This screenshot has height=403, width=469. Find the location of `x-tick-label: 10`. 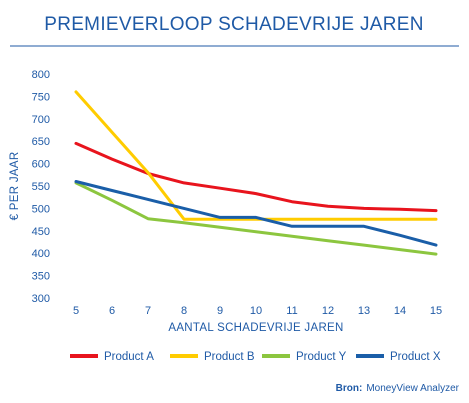

x-tick-label: 10 is located at coordinates (256, 311).